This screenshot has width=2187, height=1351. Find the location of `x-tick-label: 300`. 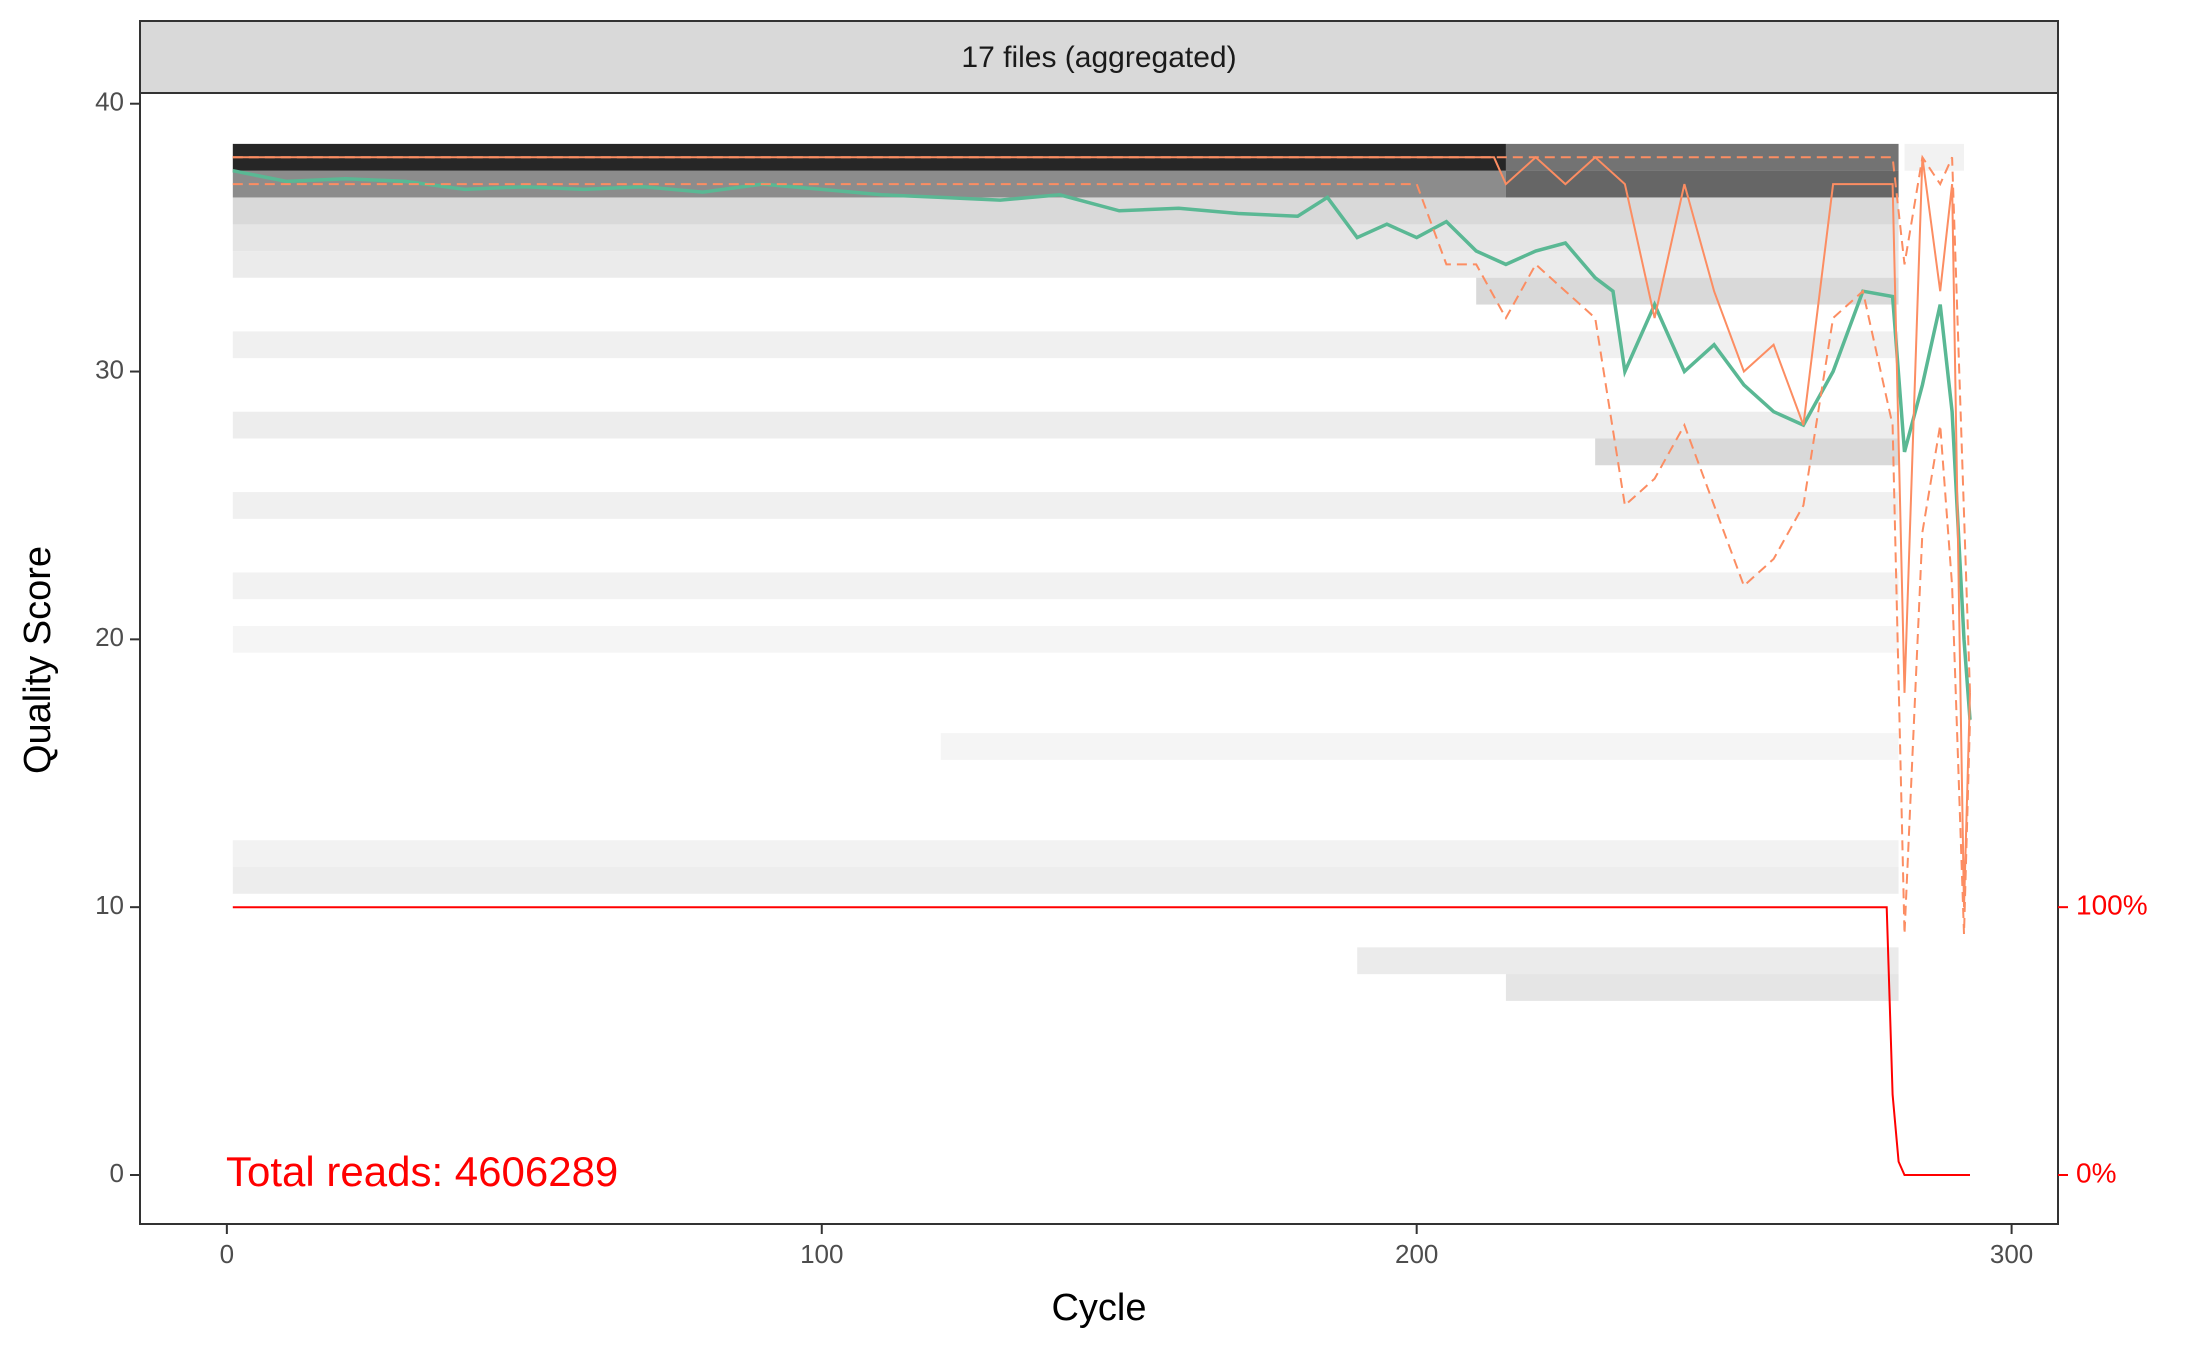

x-tick-label: 300 is located at coordinates (2011, 1254).